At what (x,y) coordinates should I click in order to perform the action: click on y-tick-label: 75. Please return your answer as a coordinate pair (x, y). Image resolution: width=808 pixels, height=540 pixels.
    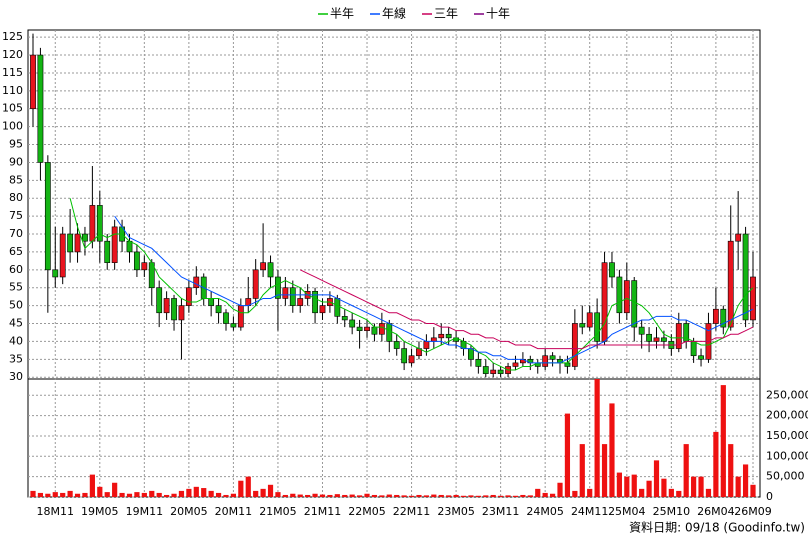
    Looking at the image, I should click on (16, 215).